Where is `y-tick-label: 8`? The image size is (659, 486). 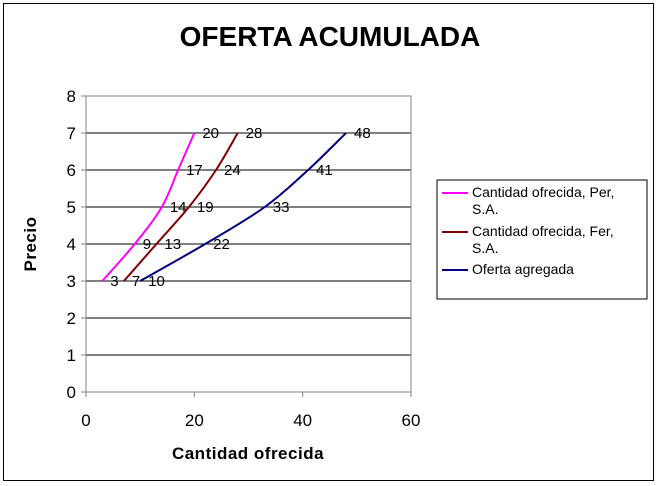 y-tick-label: 8 is located at coordinates (71, 96).